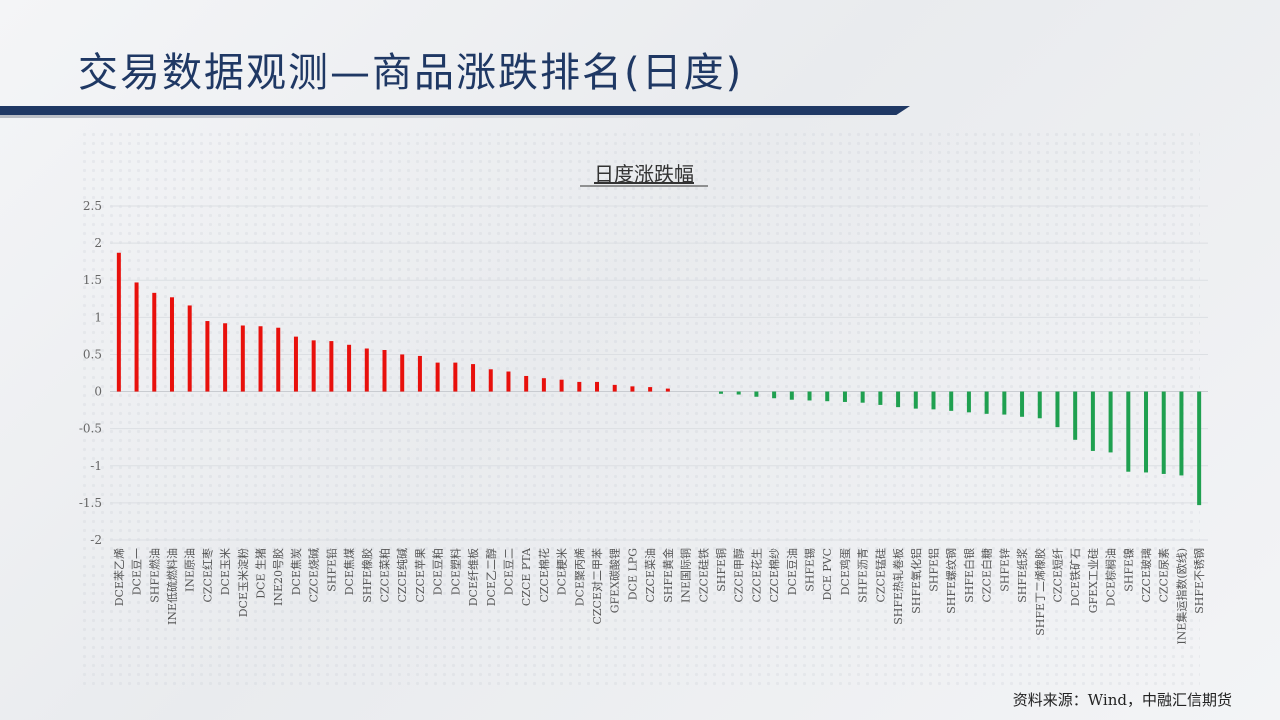  What do you see at coordinates (880, 575) in the screenshot?
I see `x-tick-label: CZCE锰硅` at bounding box center [880, 575].